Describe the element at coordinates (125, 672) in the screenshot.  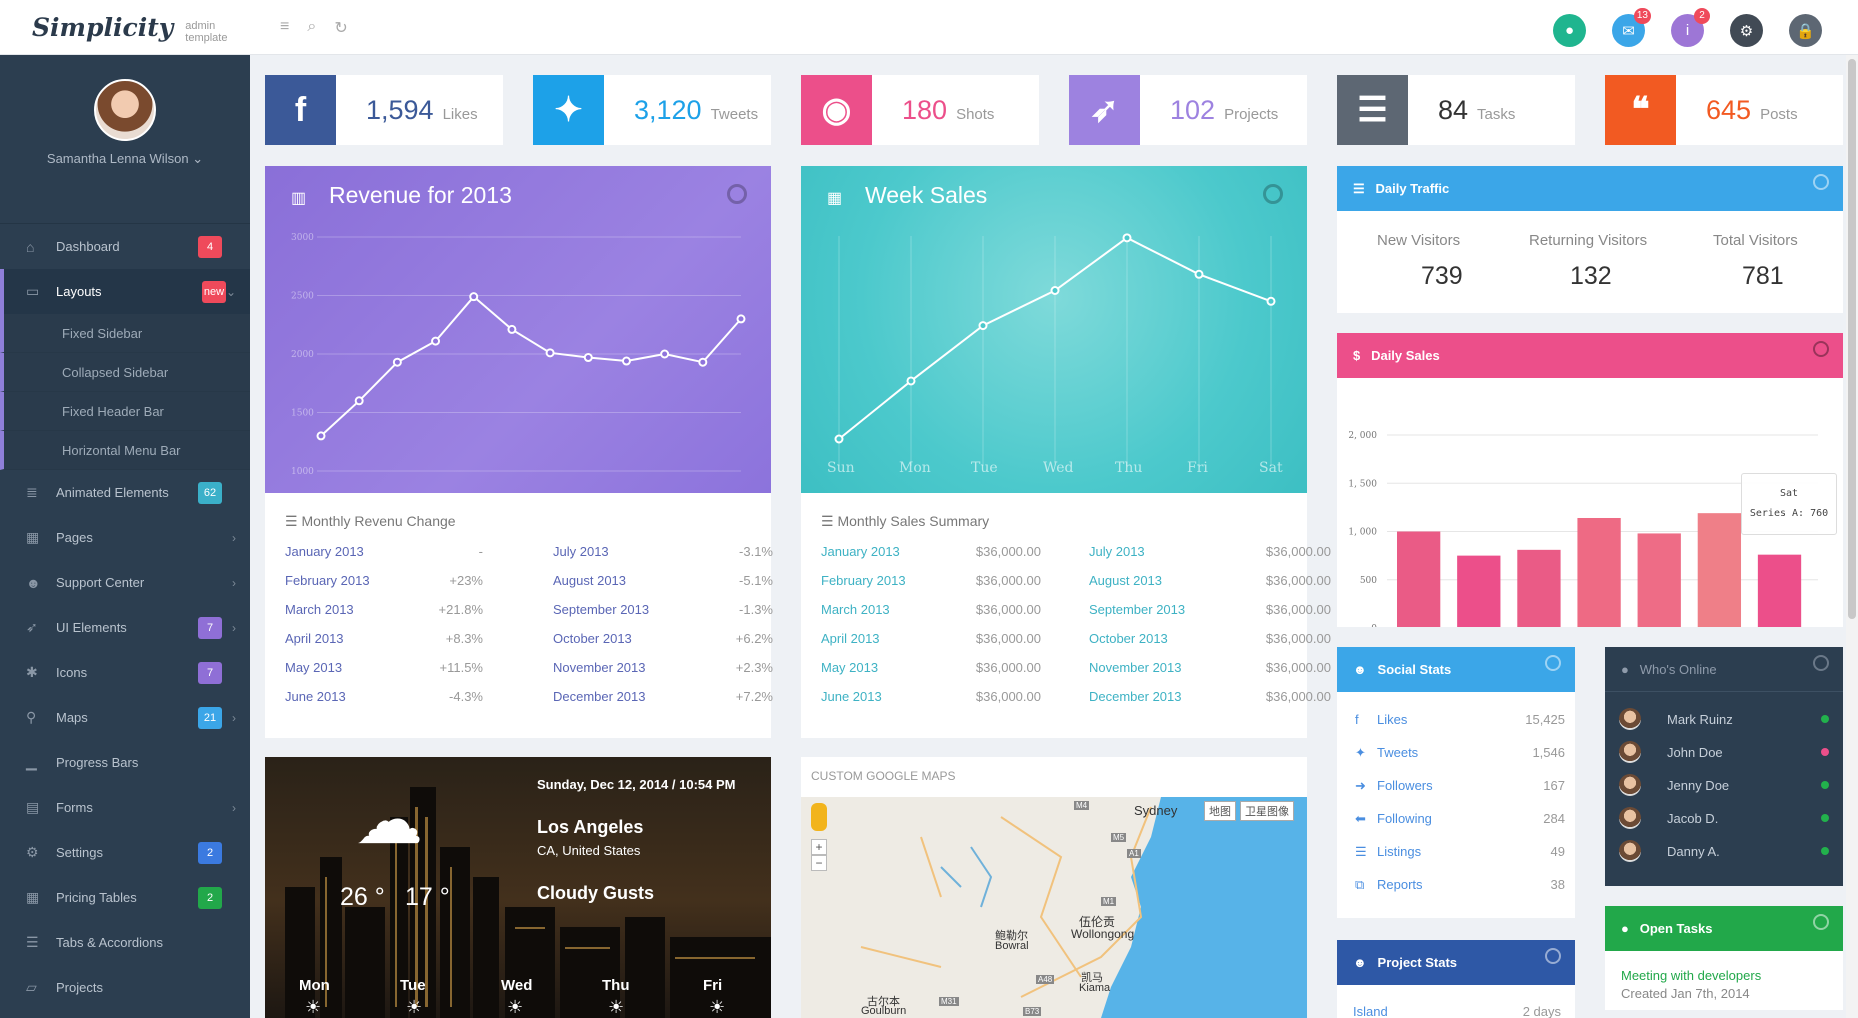
I see `sidebar-item-icons: ✱ Icons 7` at that location.